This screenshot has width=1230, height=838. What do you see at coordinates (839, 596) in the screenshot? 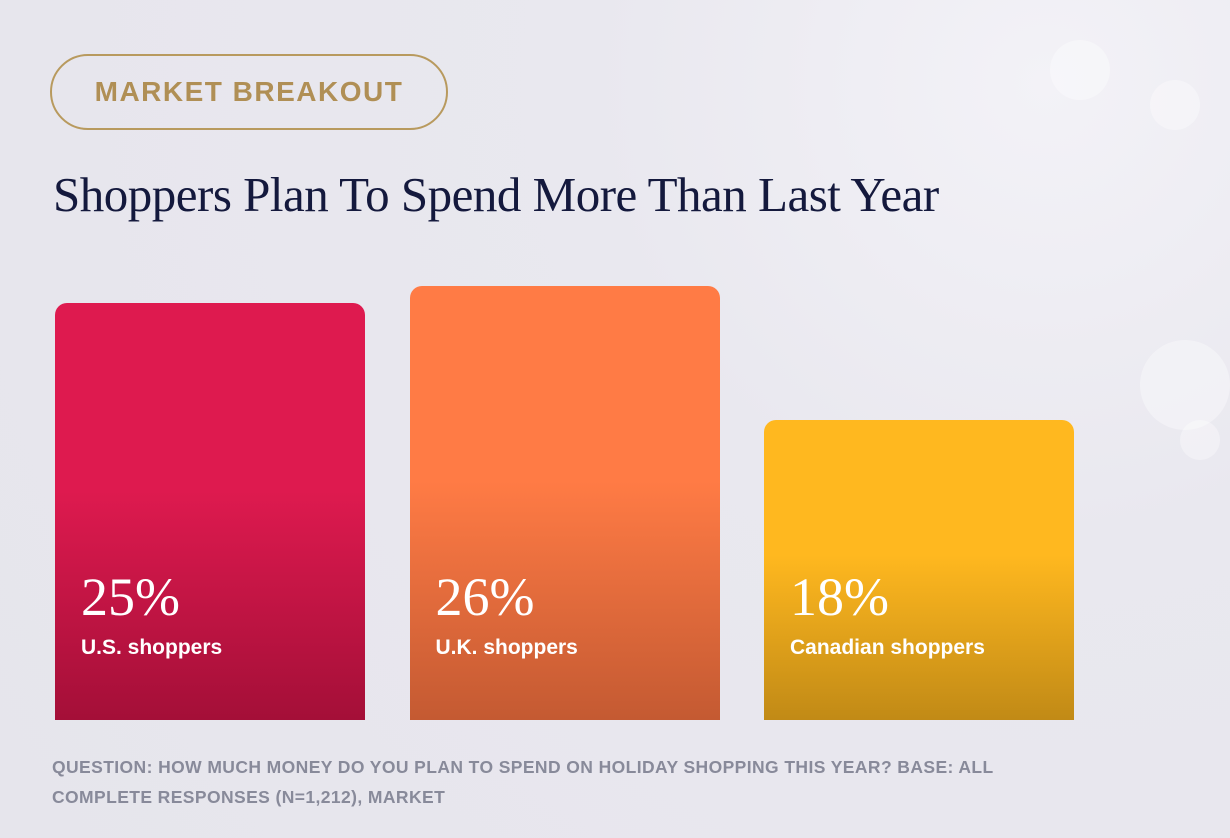
I see `bar-value-label: 18%` at bounding box center [839, 596].